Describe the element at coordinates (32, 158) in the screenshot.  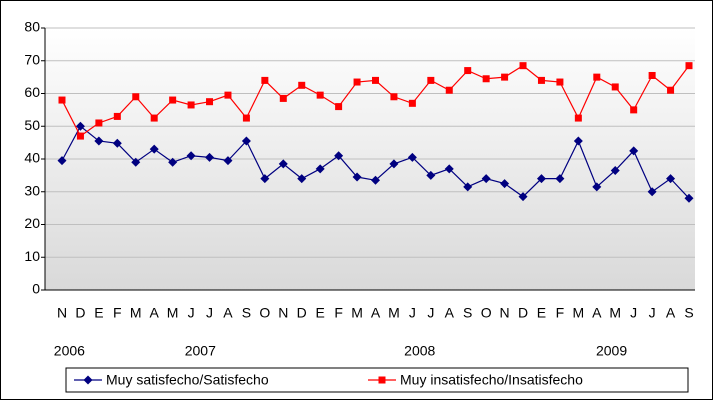
I see `y-tick-label: 40` at that location.